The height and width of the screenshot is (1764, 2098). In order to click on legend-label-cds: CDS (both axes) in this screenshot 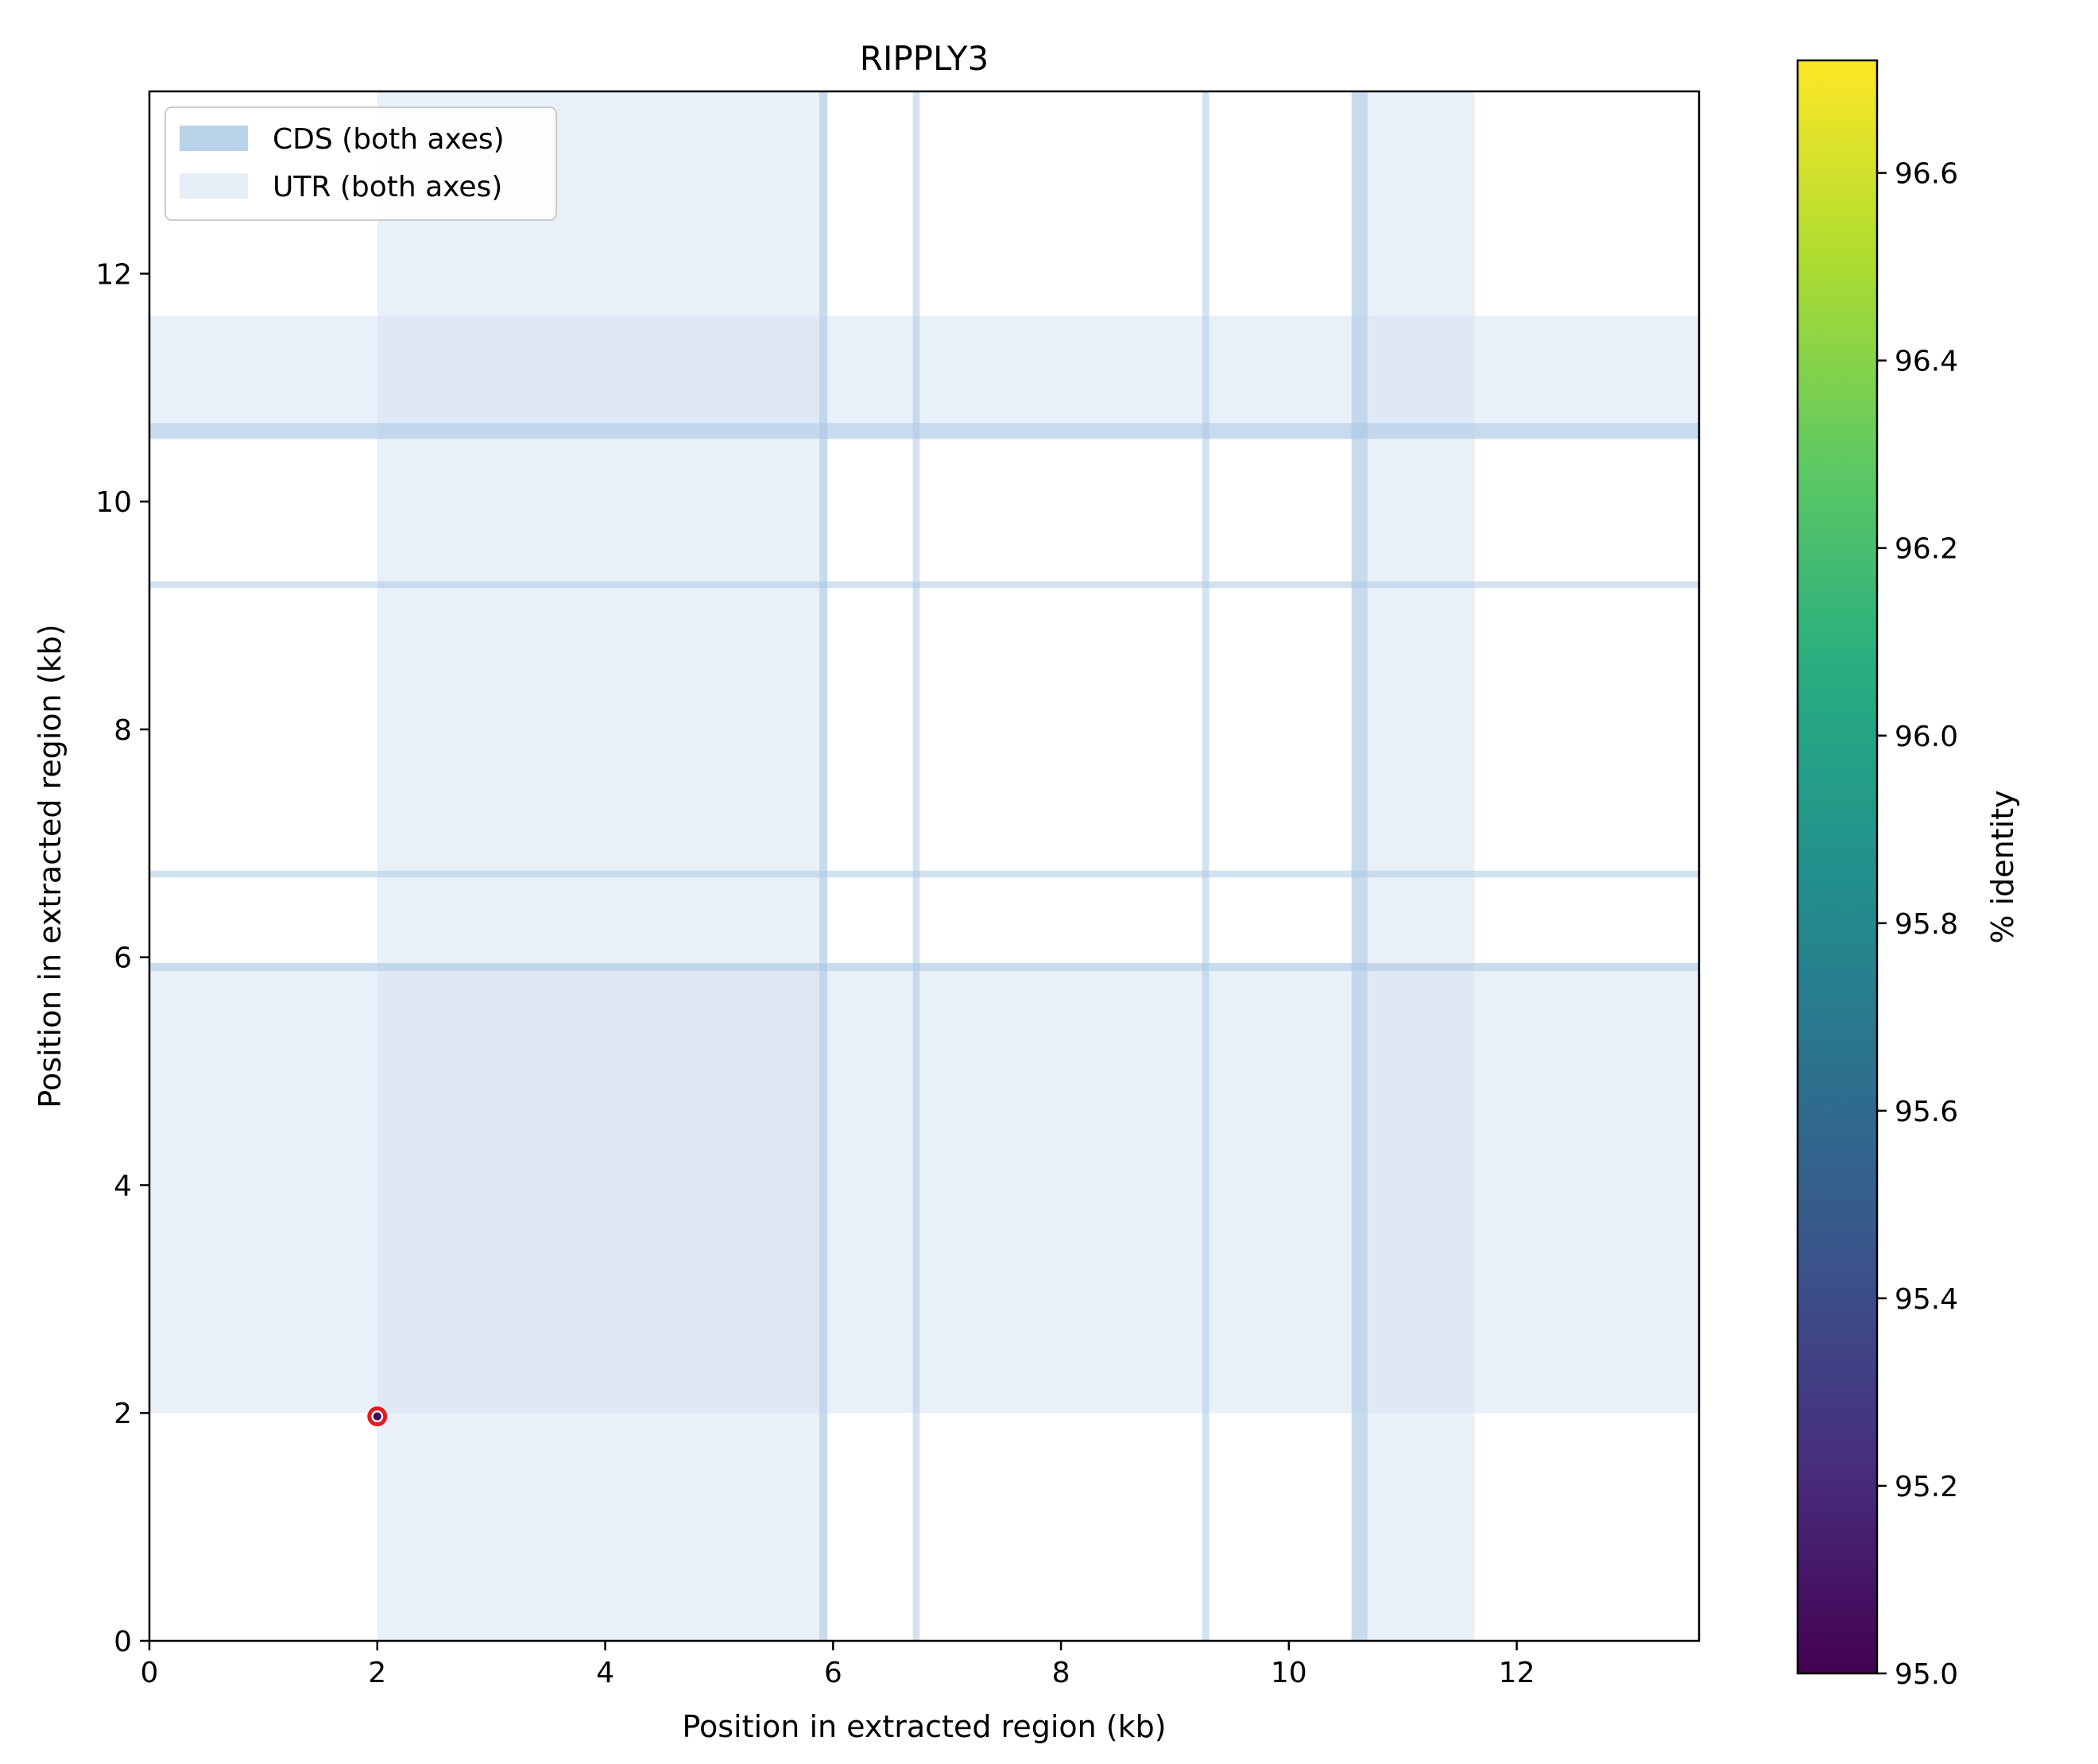, I will do `click(389, 139)`.